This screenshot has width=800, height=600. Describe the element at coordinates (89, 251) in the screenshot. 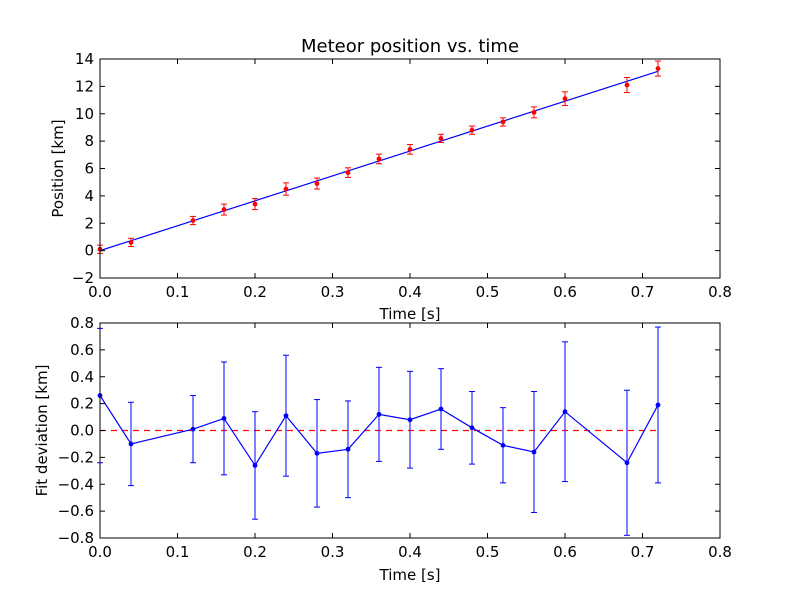

I see `y-tick-label: 0` at that location.